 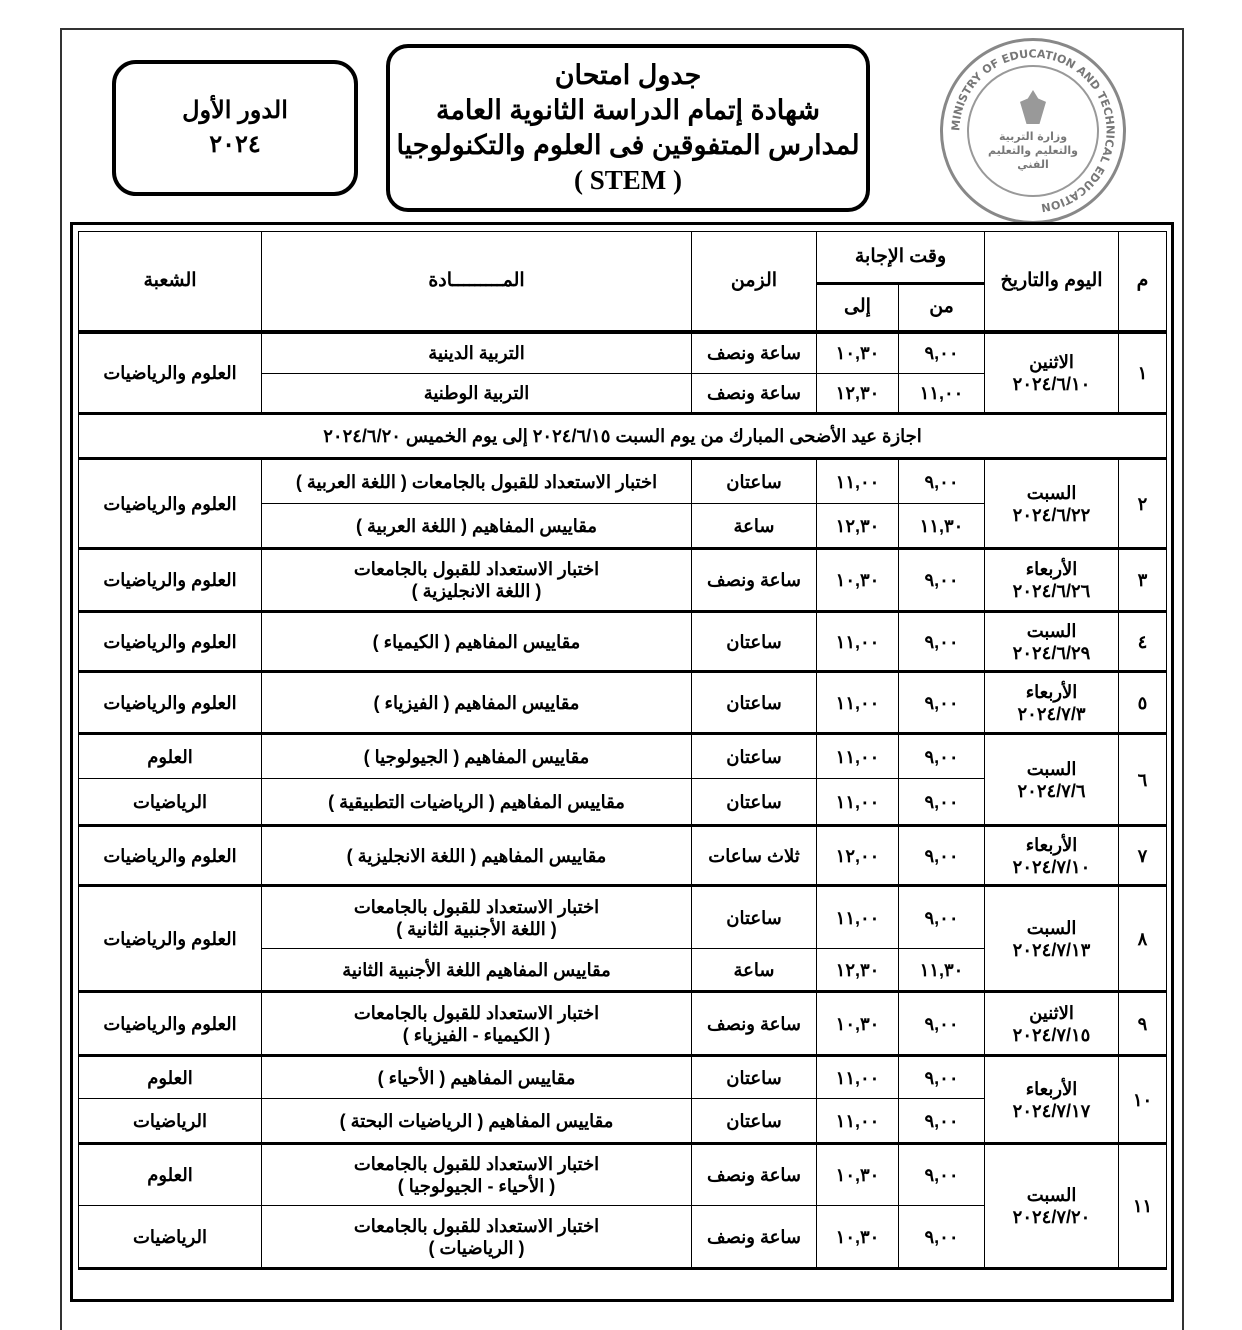 I want to click on day-date-cell: الاثنين ٢٠٢٤/٧/١٥, so click(x=1052, y=1024).